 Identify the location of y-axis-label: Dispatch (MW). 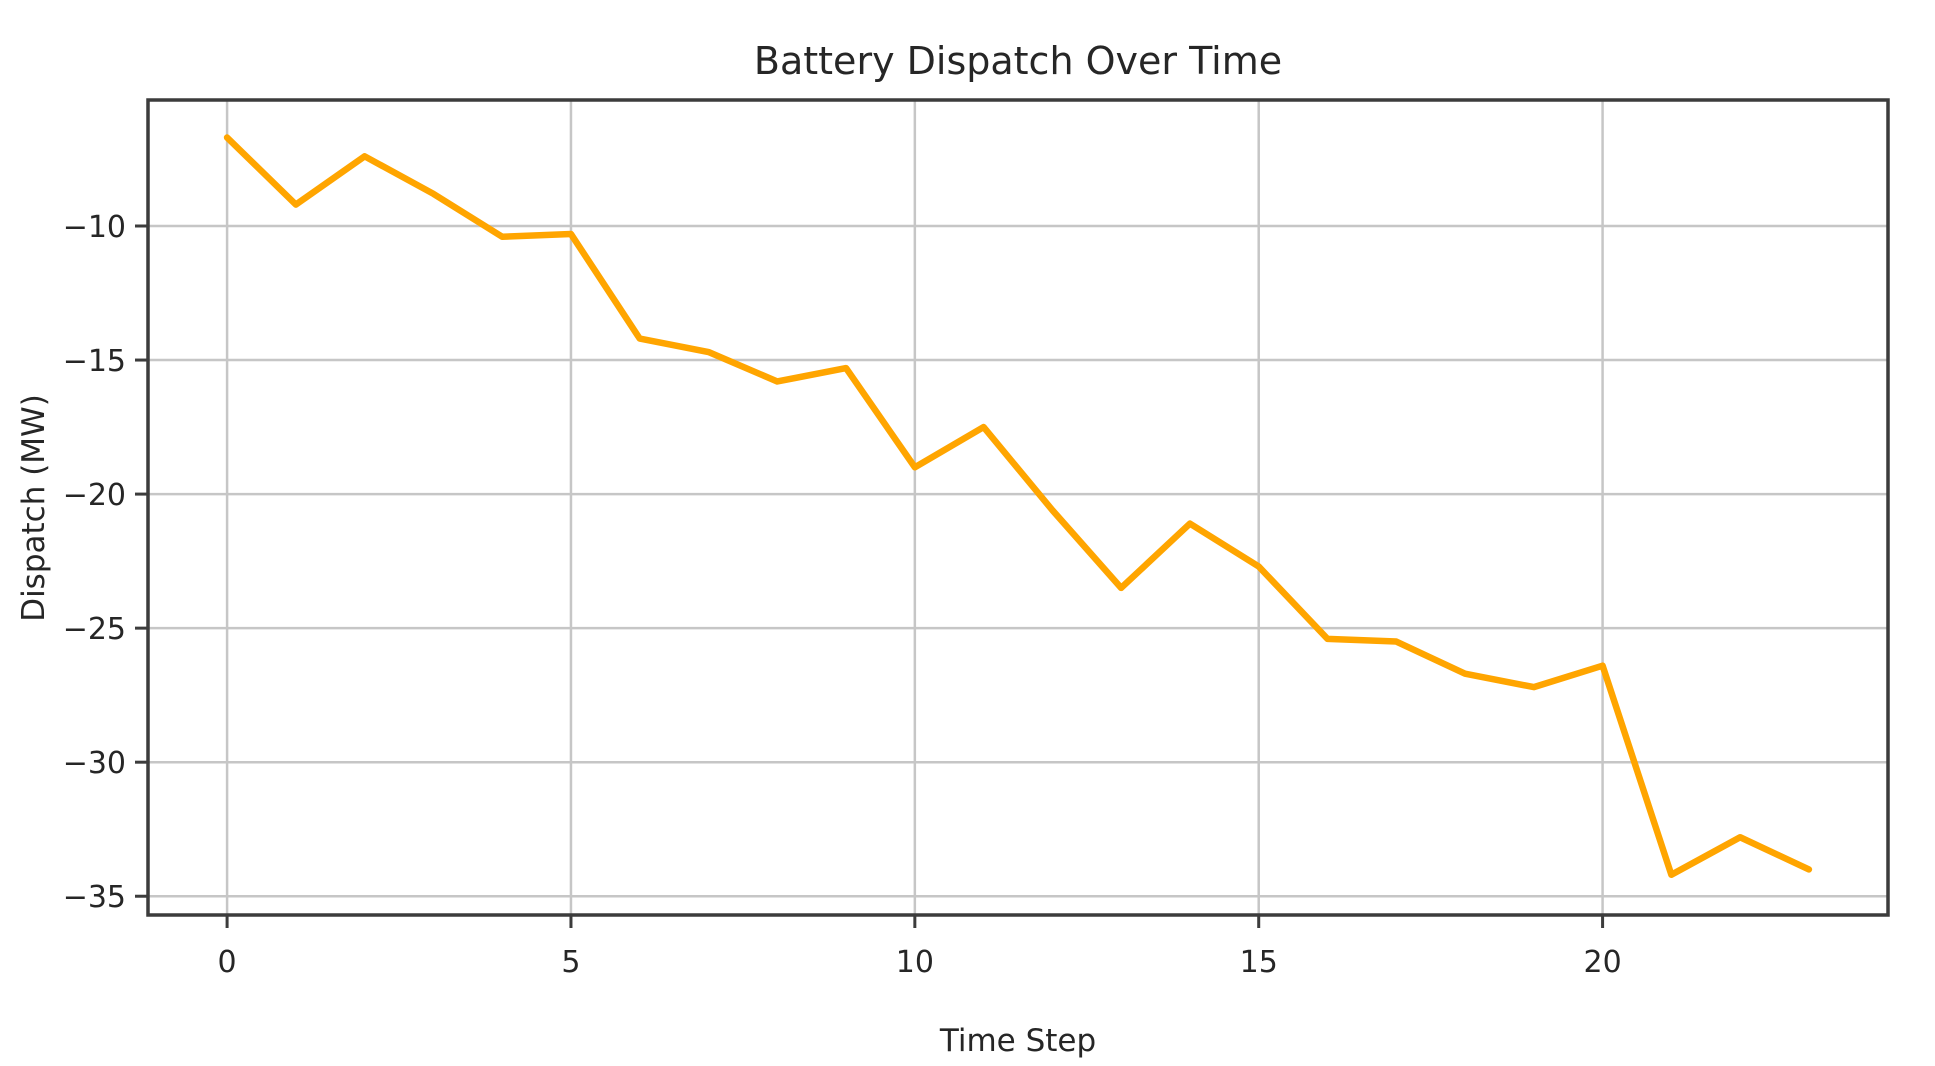
(34, 508).